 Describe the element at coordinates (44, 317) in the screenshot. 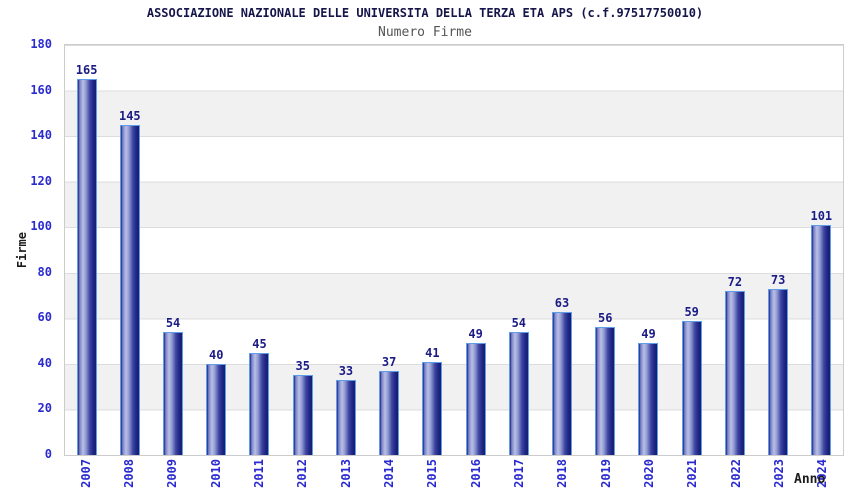

I see `y-tick-label: 60` at that location.